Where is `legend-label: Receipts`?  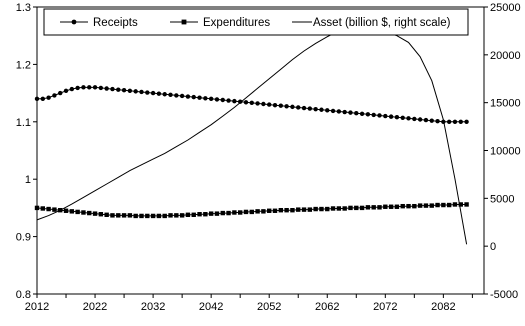 legend-label: Receipts is located at coordinates (115, 23).